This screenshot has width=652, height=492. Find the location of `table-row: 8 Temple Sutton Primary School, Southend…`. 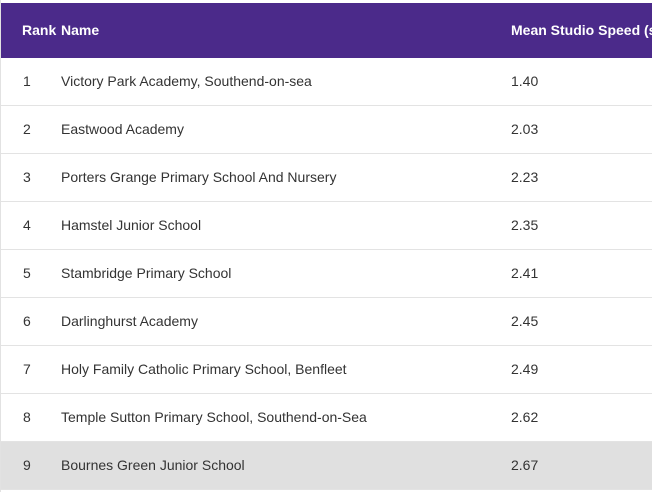

table-row: 8 Temple Sutton Primary School, Southend… is located at coordinates (326, 418).